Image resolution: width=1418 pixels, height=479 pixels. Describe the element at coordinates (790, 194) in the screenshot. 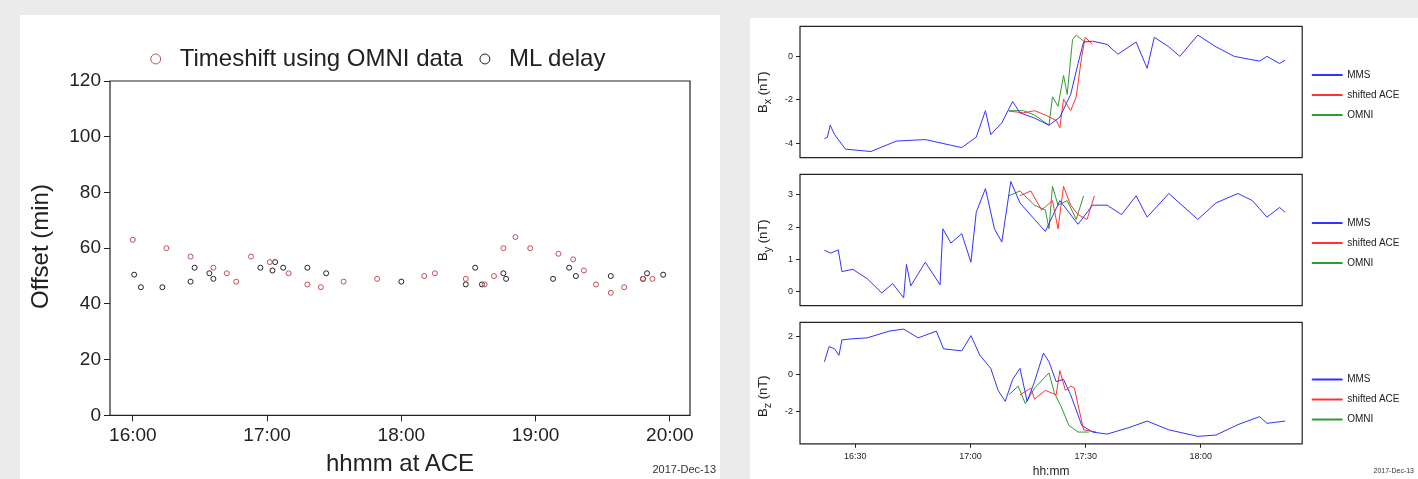

I see `y-tick-label: 3` at that location.